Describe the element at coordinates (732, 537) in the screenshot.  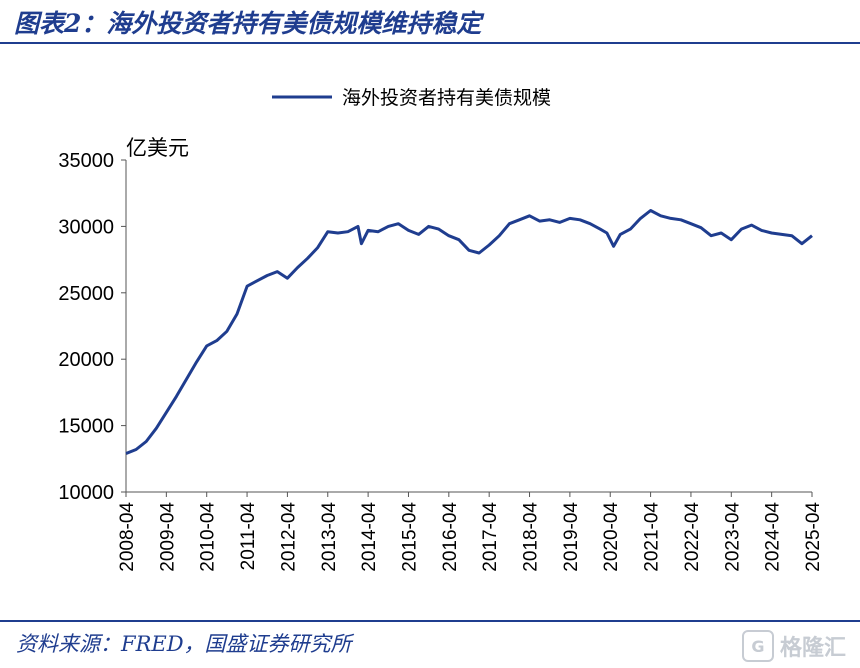
I see `x-tick-label: 2023-04` at that location.